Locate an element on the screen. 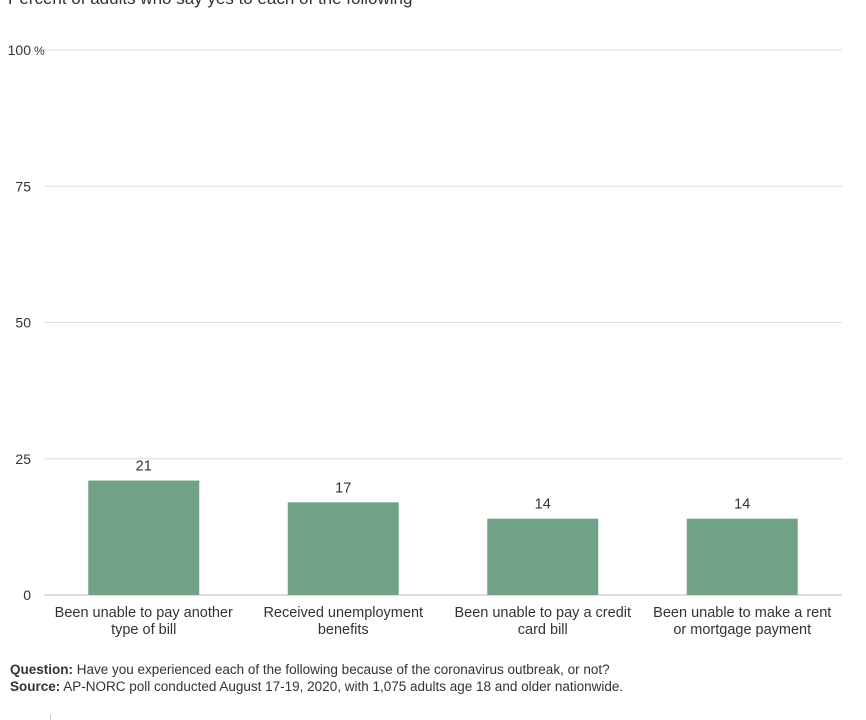  x-tick-label: Been unable to pay a credit card bill is located at coordinates (543, 621).